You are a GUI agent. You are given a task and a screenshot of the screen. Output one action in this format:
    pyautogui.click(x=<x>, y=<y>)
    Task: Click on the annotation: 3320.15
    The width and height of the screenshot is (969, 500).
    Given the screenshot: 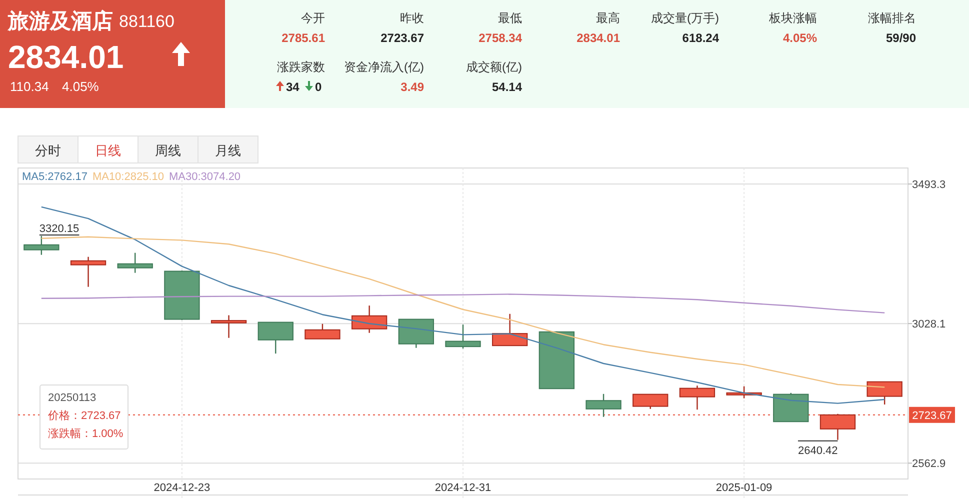 What is the action you would take?
    pyautogui.click(x=59, y=228)
    